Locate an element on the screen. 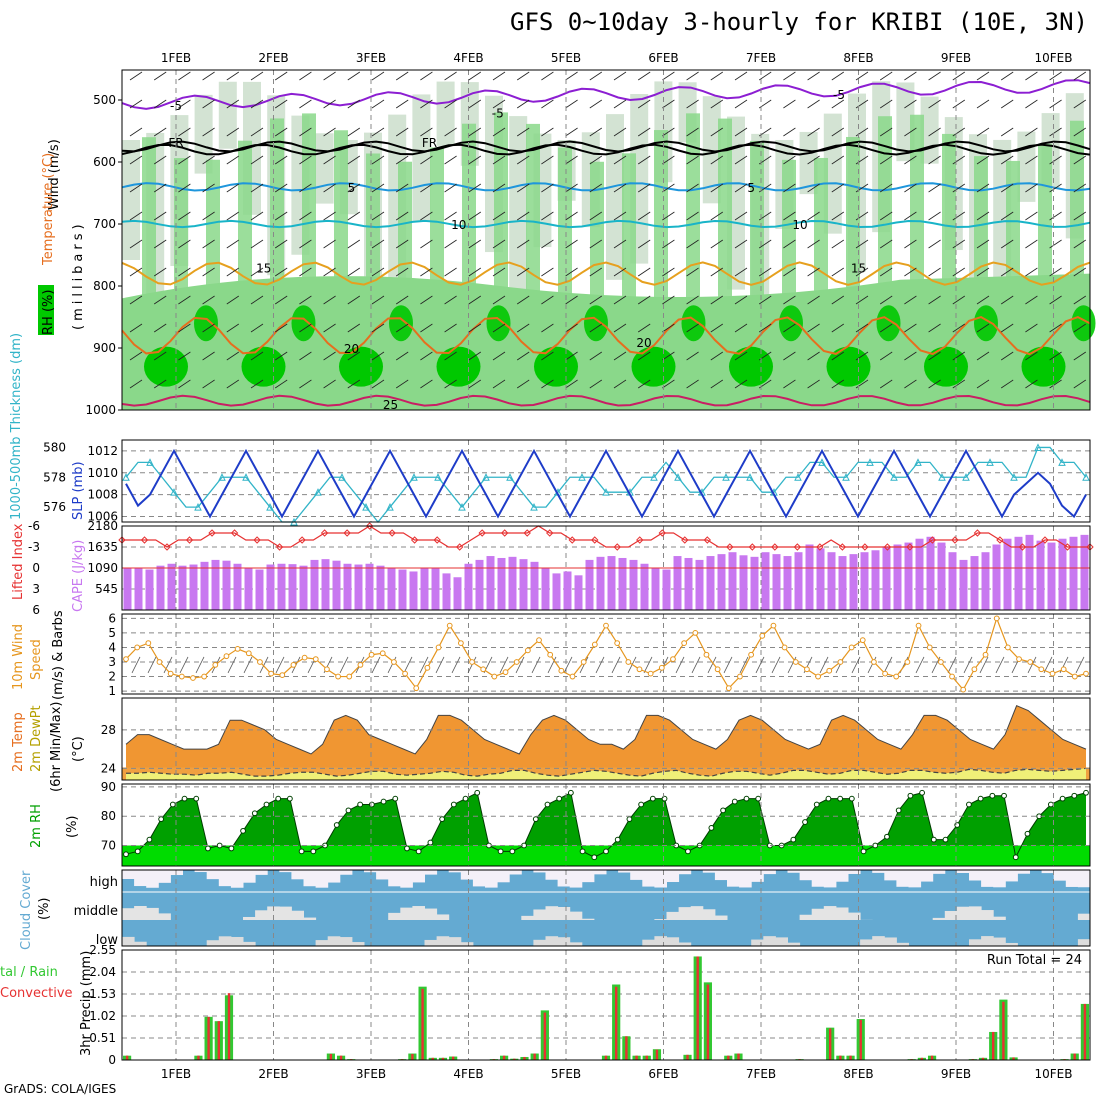 Image resolution: width=1100 pixels, height=1100 pixels. y-axis-label: (m/s) & Barbs is located at coordinates (58, 655).